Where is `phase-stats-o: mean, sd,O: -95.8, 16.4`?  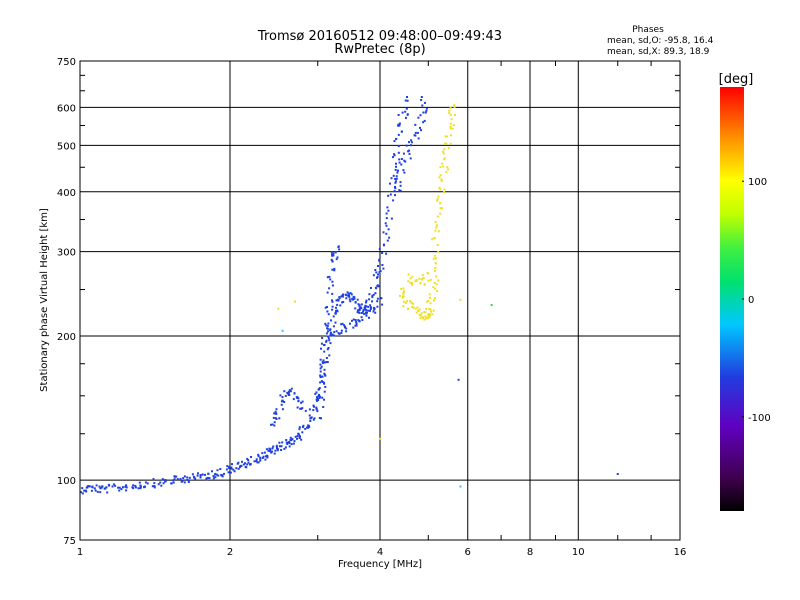
phase-stats-o: mean, sd,O: -95.8, 16.4 is located at coordinates (660, 41).